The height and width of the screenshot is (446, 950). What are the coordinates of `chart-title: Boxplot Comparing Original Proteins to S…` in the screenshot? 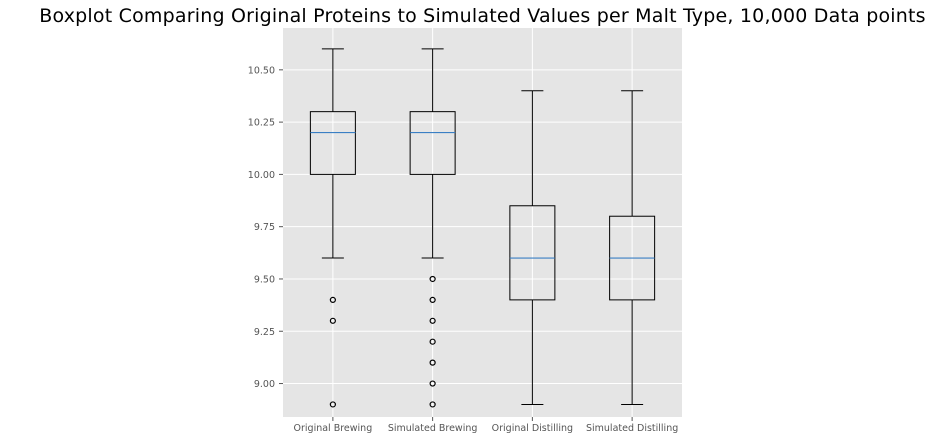 It's located at (482, 16).